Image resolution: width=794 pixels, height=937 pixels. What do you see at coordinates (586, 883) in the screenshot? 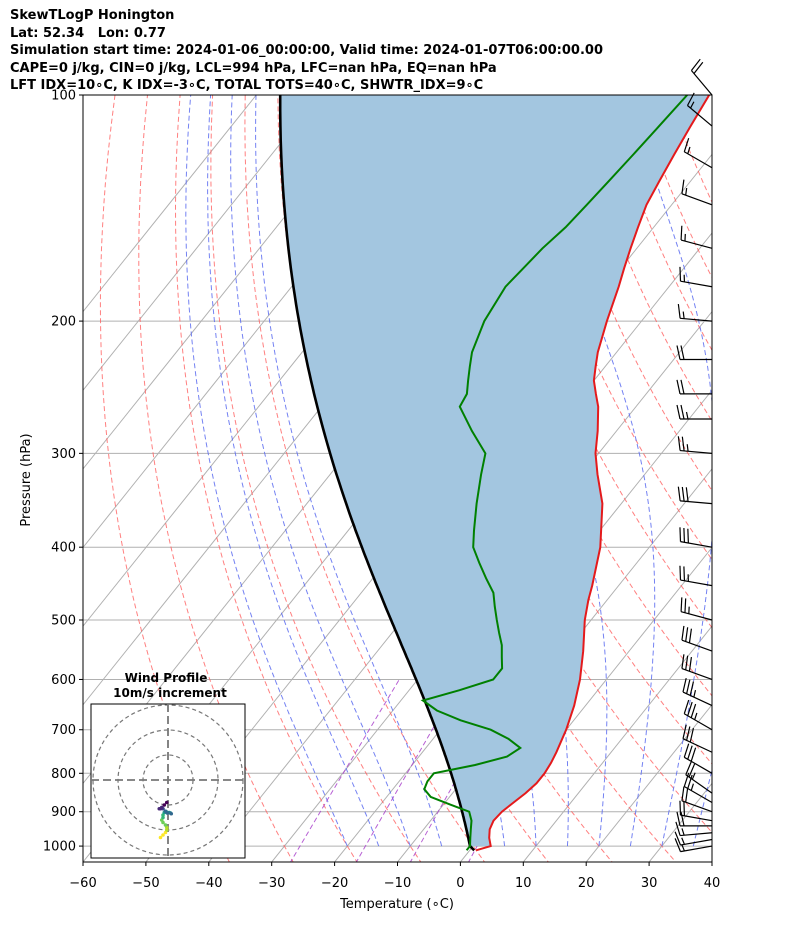
I see `x-tick-label: 20` at bounding box center [586, 883].